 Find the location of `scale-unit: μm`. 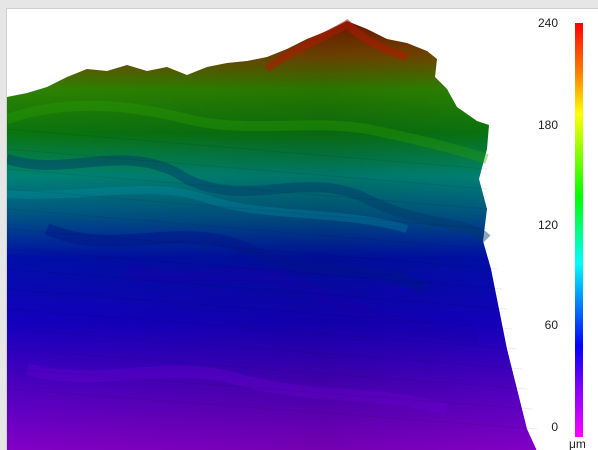

scale-unit: μm is located at coordinates (577, 443).